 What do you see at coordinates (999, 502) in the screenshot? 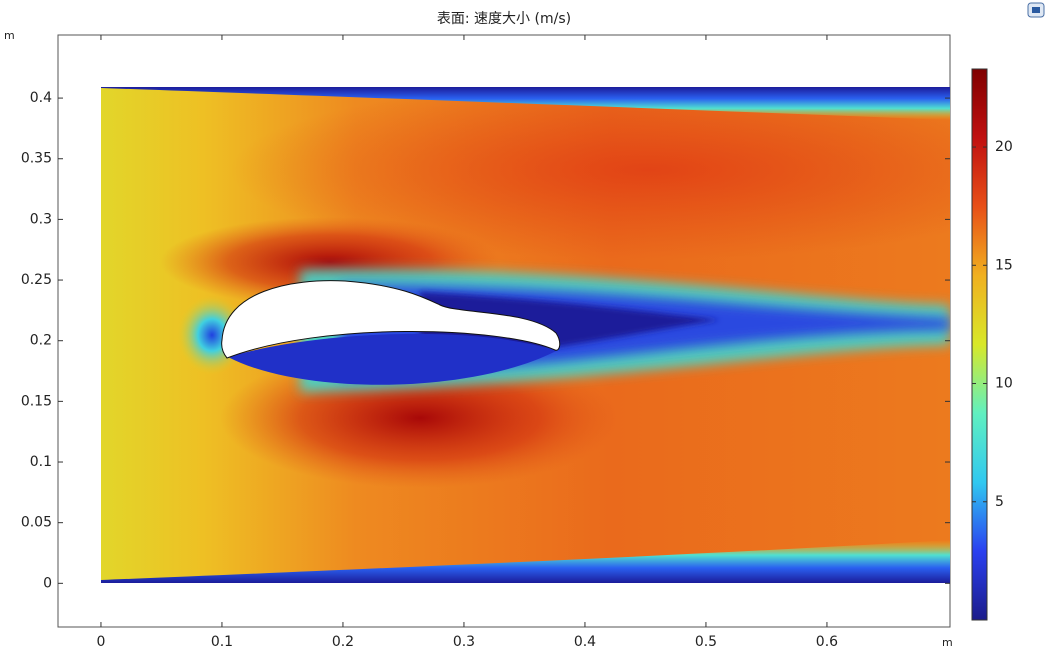
I see `colorbar-tick-label: 5` at bounding box center [999, 502].